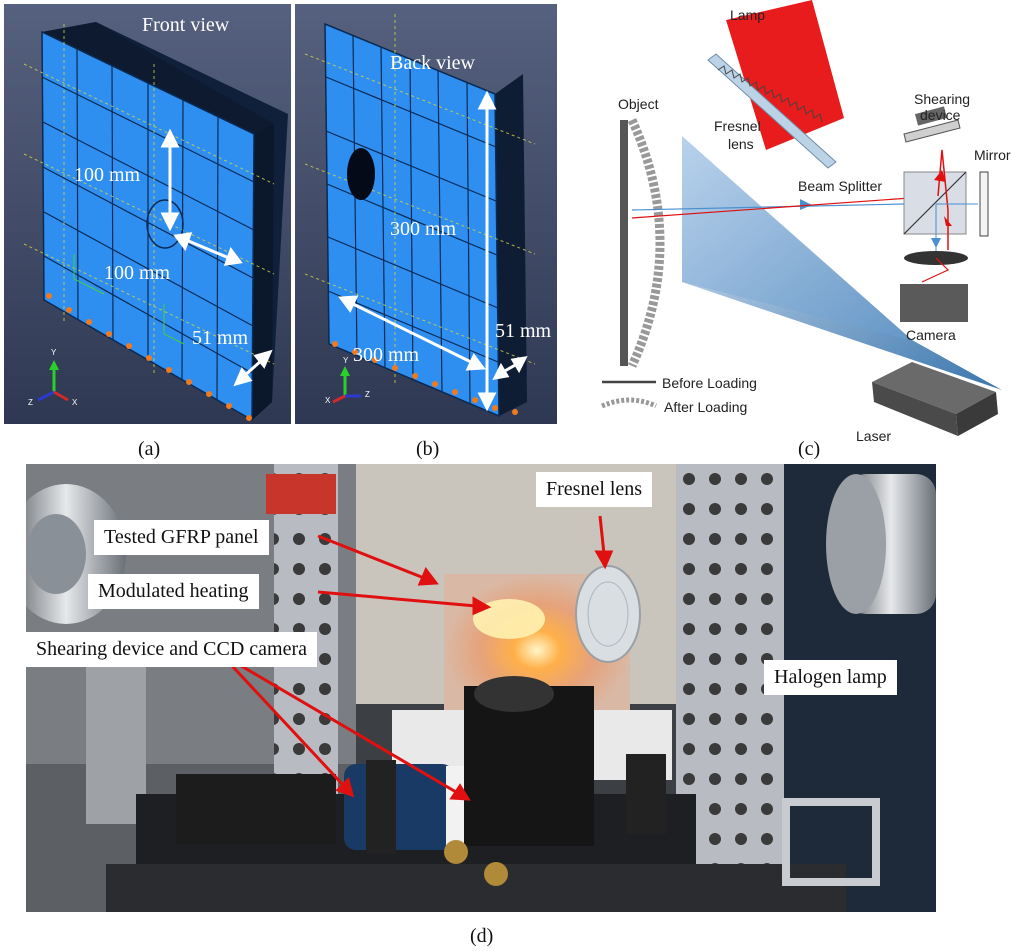  What do you see at coordinates (428, 449) in the screenshot?
I see `caption-b: (b)` at bounding box center [428, 449].